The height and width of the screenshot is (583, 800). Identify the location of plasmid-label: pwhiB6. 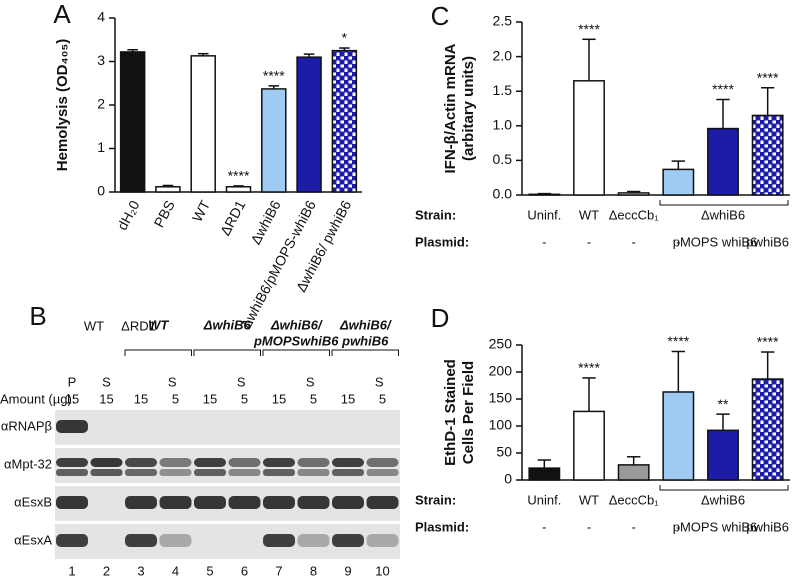
(767, 241).